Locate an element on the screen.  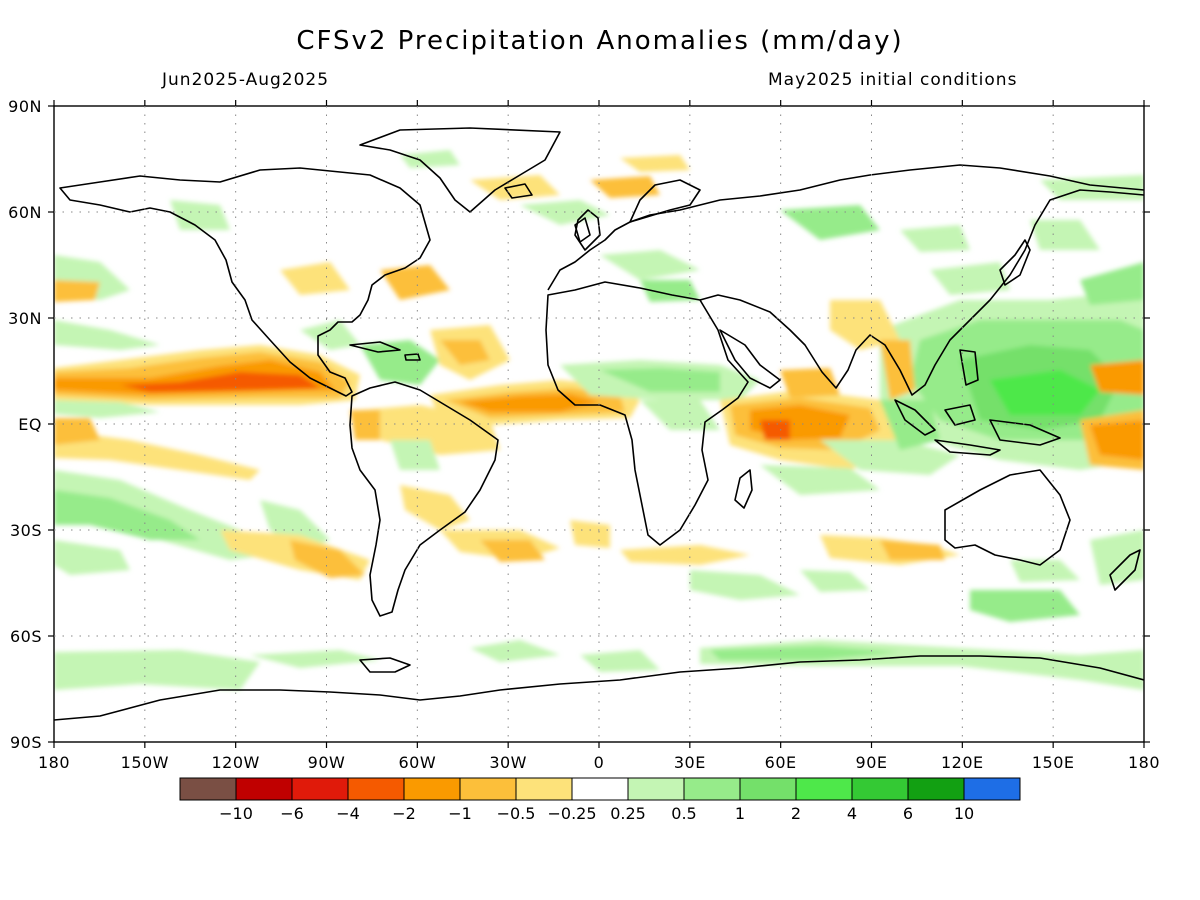
latitude-labels: 90N 60N 30N EQ 30S 60S 90S is located at coordinates (25, 424).